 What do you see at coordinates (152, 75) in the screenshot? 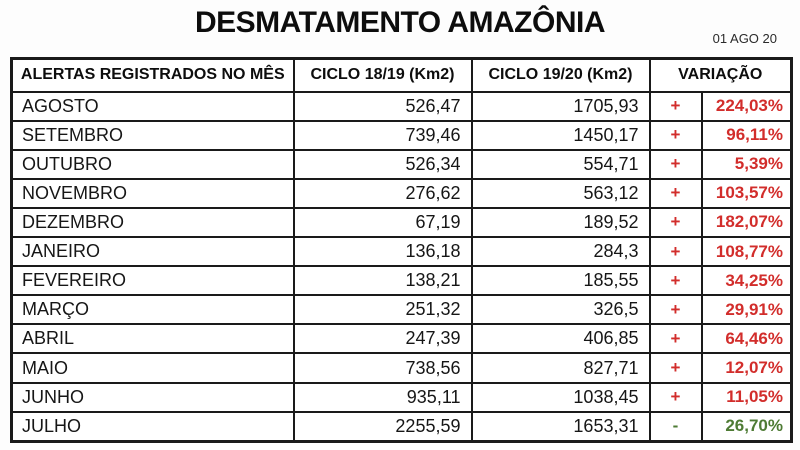
I see `header-alerts-month: ALERTAS REGISTRADOS NO MÊS` at bounding box center [152, 75].